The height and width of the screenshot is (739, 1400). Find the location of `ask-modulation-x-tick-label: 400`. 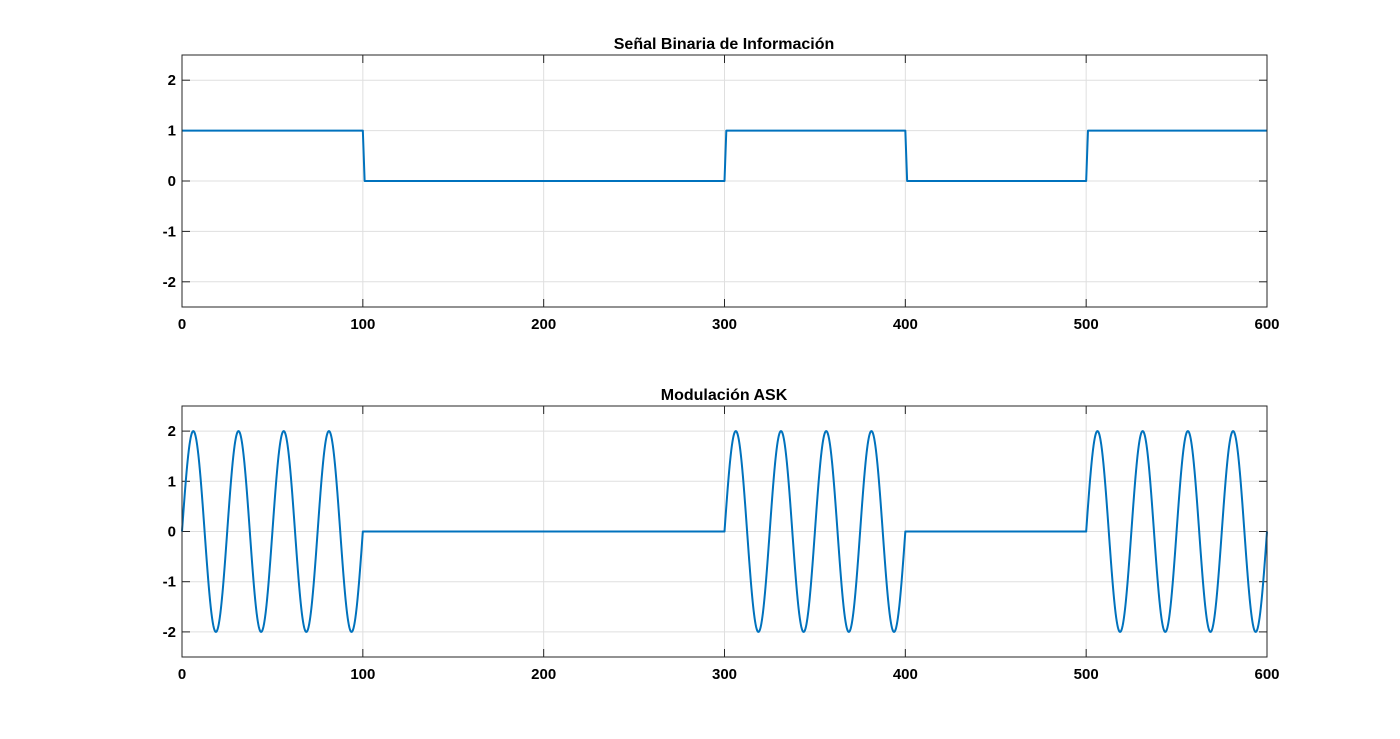

ask-modulation-x-tick-label: 400 is located at coordinates (905, 674).